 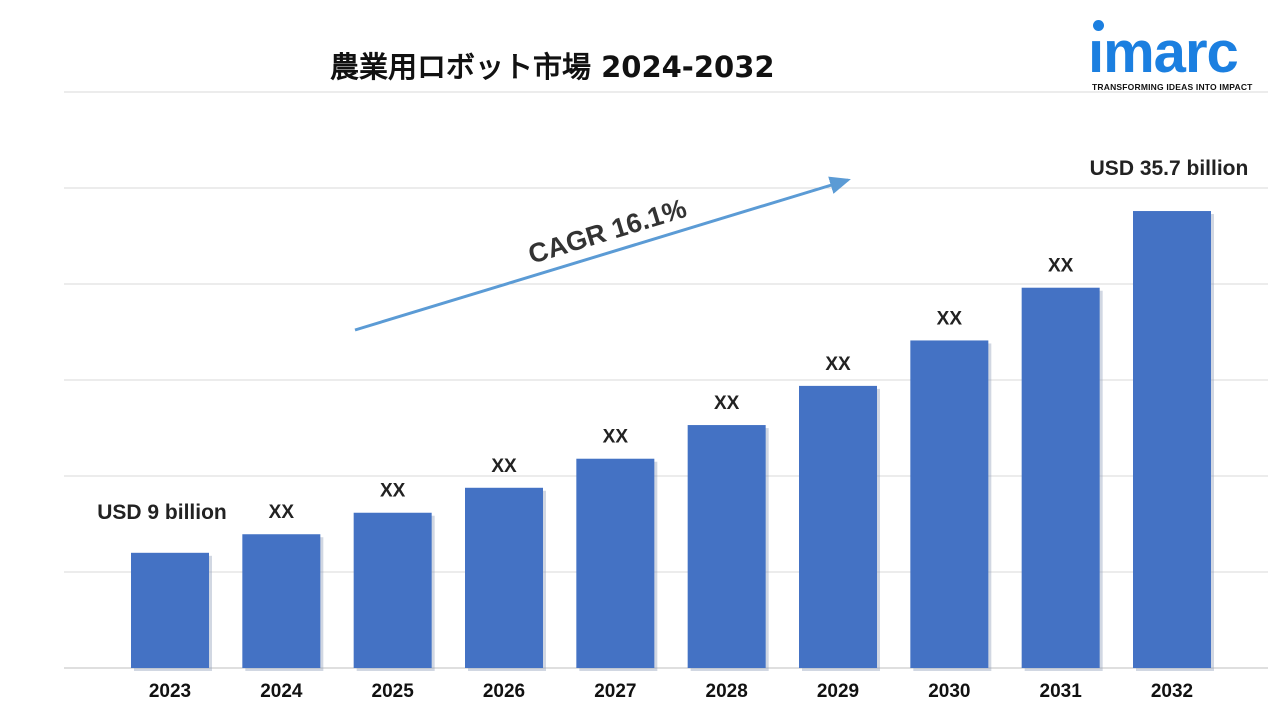 What do you see at coordinates (726, 546) in the screenshot?
I see `bar-2028` at bounding box center [726, 546].